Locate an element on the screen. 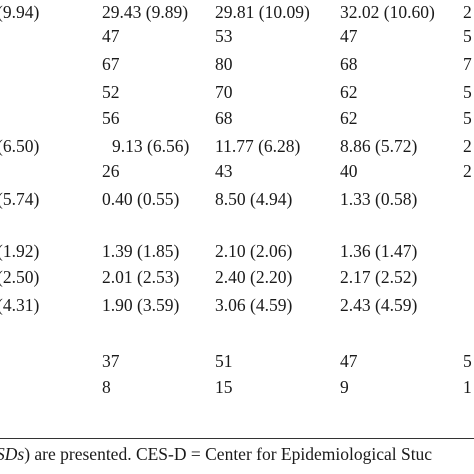 This screenshot has height=474, width=474. table-cell-col2: 11.77 (6.28) is located at coordinates (258, 146).